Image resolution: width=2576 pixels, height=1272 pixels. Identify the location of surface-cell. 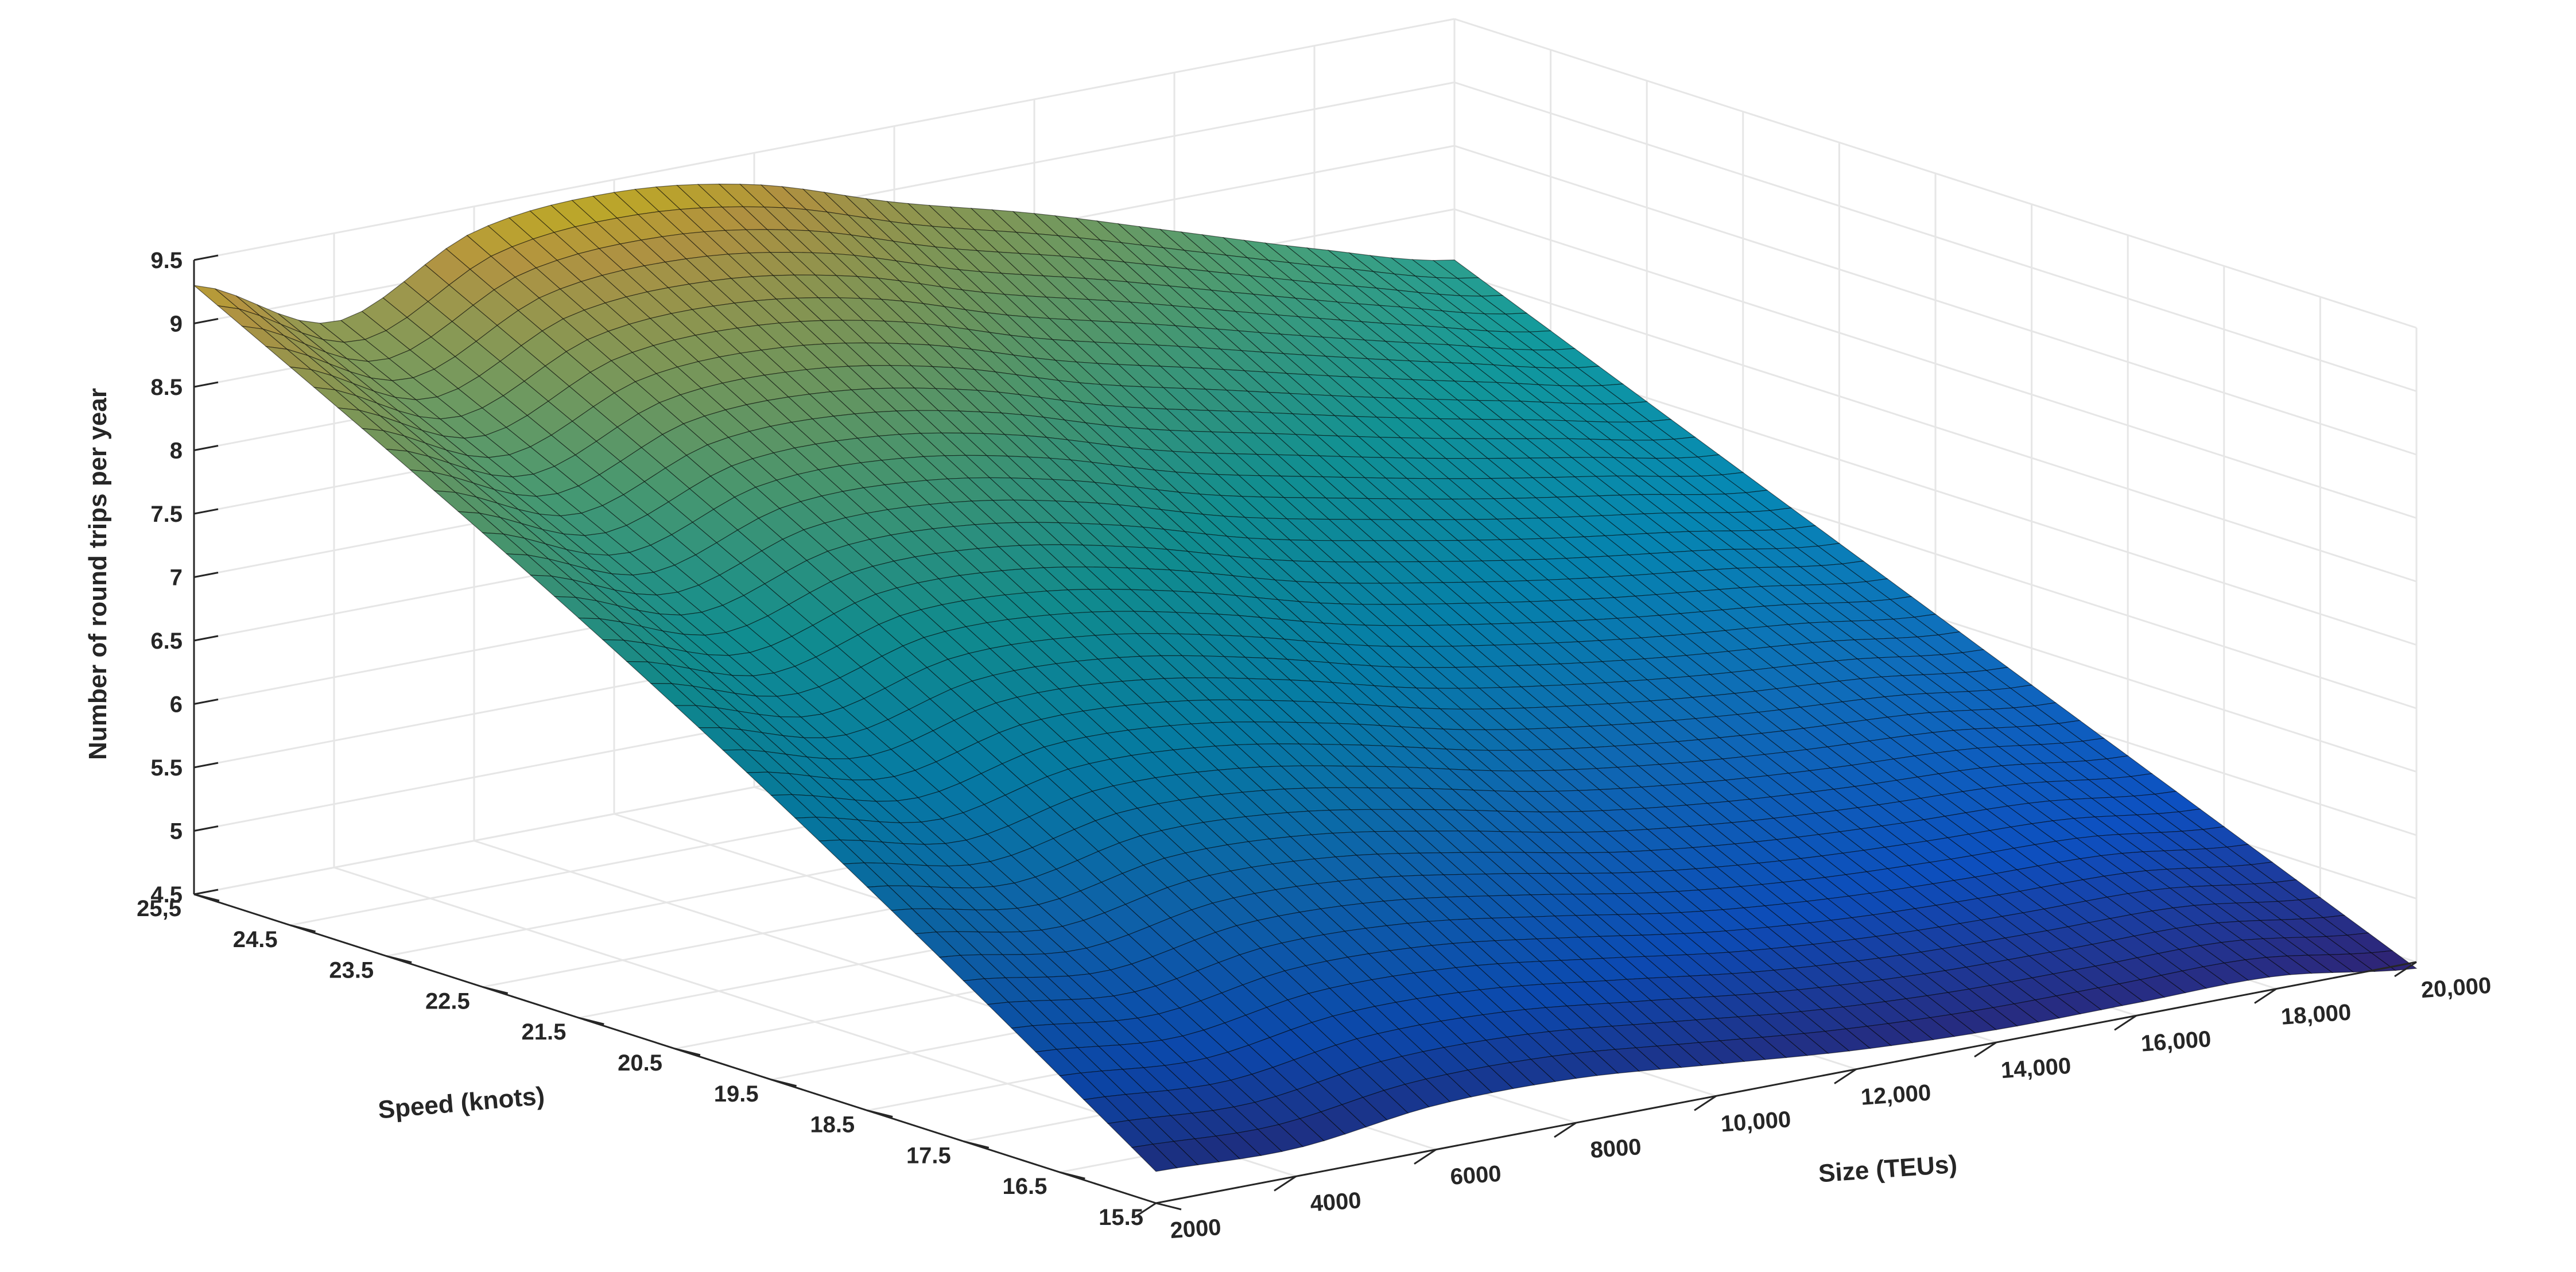
(2394, 961).